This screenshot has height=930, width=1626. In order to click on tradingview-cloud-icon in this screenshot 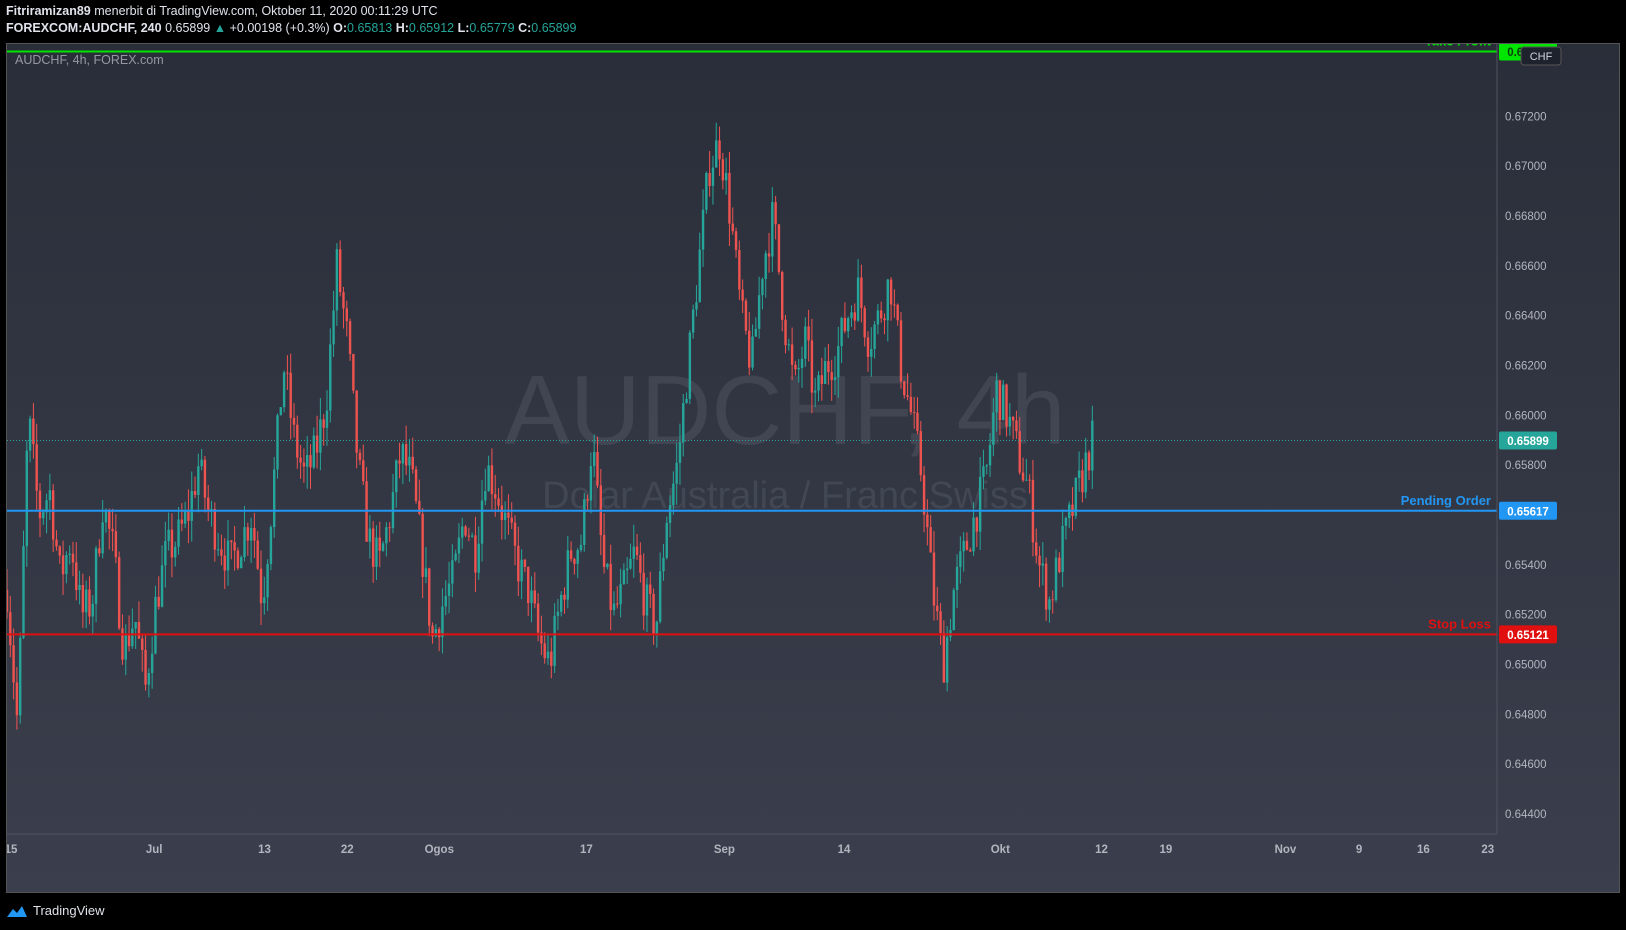, I will do `click(17, 911)`.